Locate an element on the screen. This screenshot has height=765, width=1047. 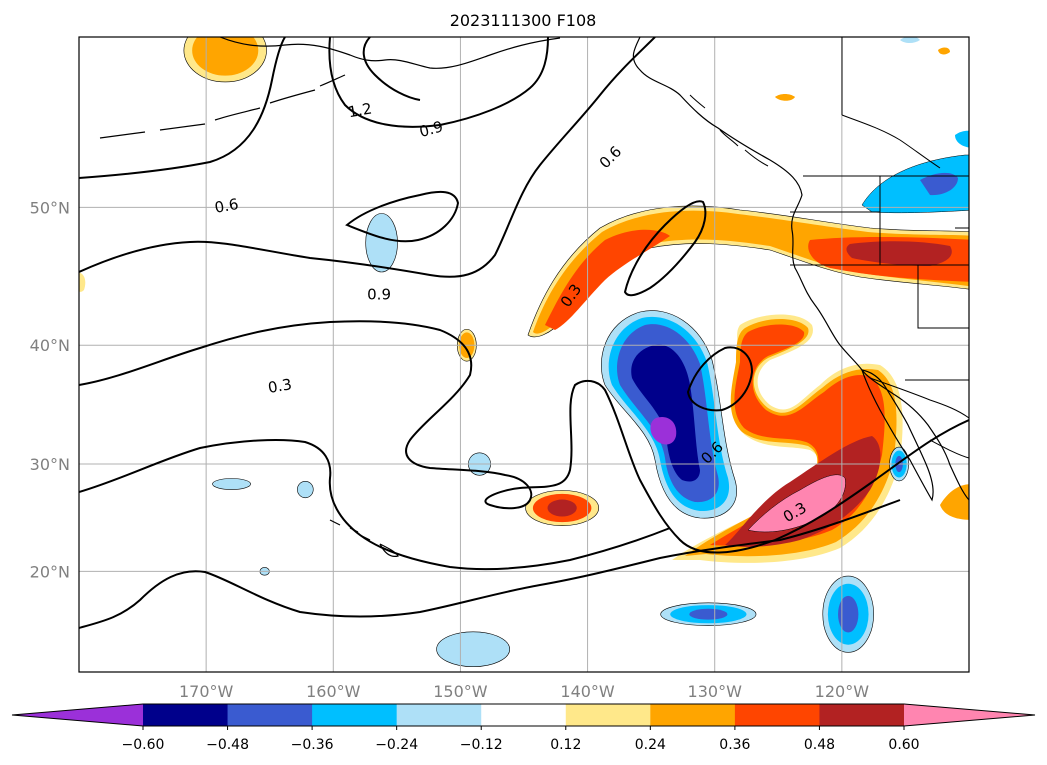
x-tick-label: 130°W is located at coordinates (715, 691).